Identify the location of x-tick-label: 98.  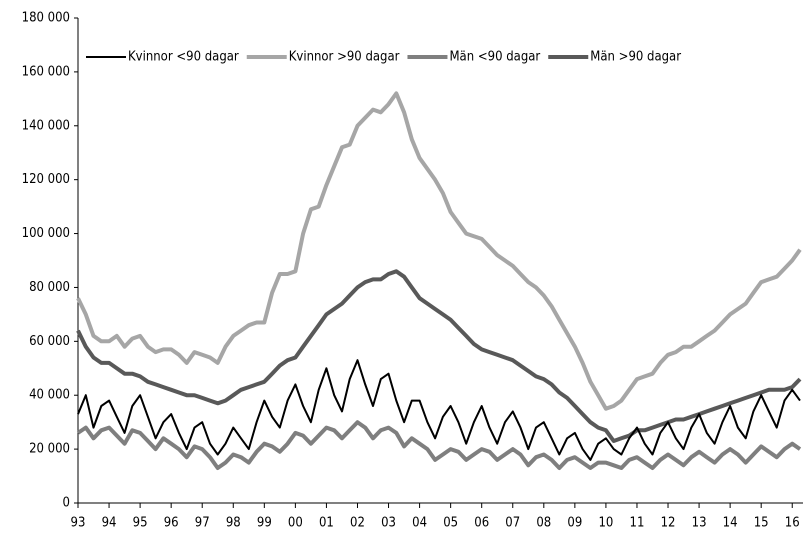
(233, 523).